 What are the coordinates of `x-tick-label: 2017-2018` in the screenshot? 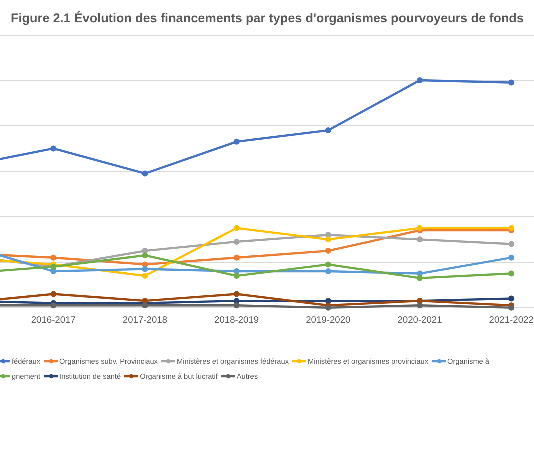 It's located at (145, 319).